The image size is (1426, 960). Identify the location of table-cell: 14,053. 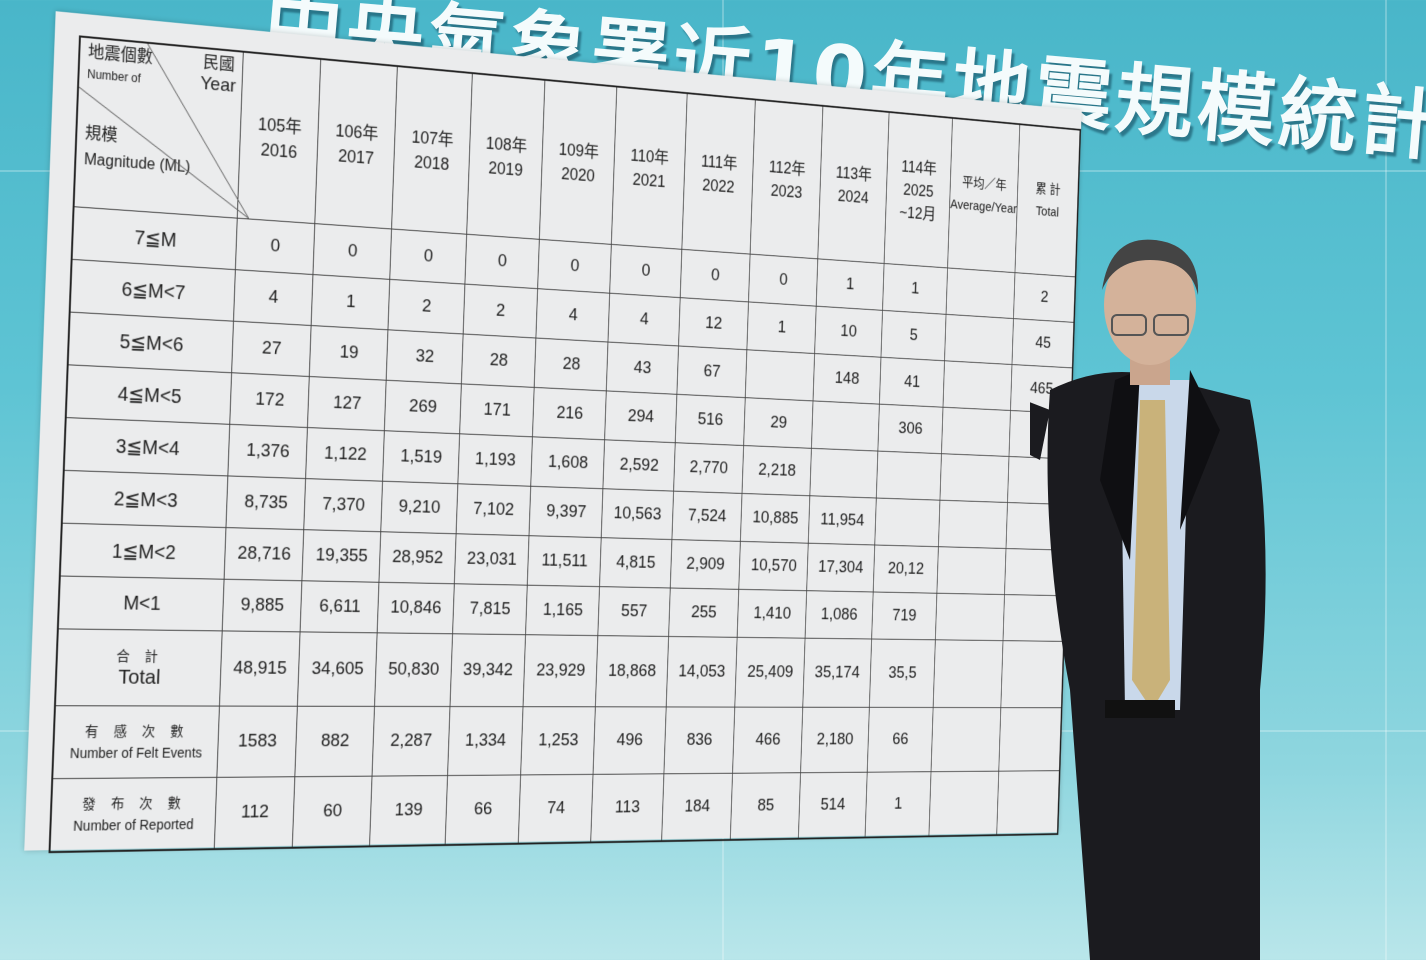
(702, 672).